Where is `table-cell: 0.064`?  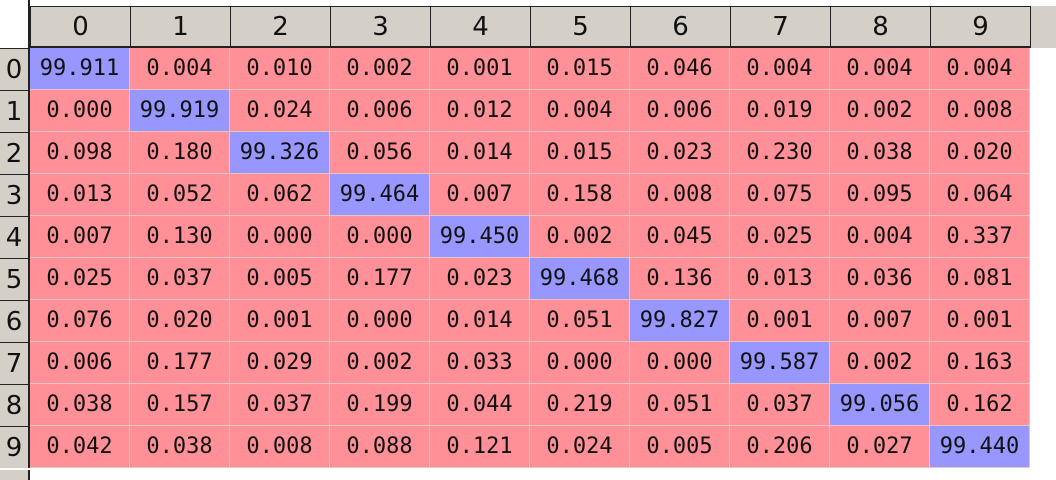 table-cell: 0.064 is located at coordinates (980, 195).